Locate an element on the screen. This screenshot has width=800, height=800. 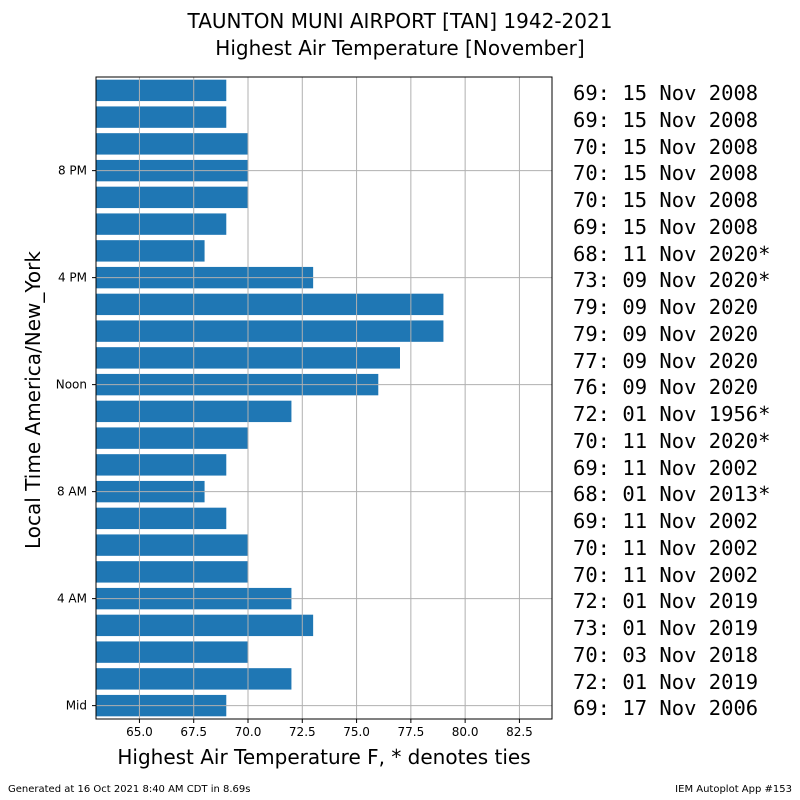
x-tick-label: 72.5 is located at coordinates (302, 732).